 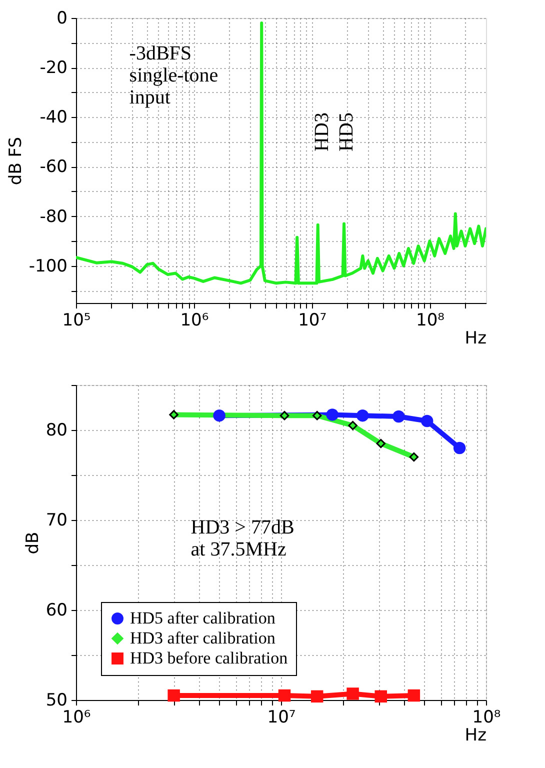 What do you see at coordinates (16, 161) in the screenshot?
I see `y-axis-title: dB FS` at bounding box center [16, 161].